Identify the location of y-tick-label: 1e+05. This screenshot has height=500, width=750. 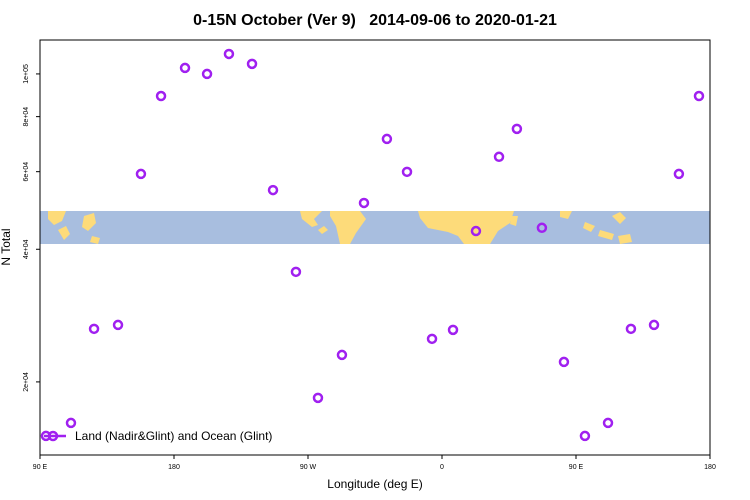
(26, 74).